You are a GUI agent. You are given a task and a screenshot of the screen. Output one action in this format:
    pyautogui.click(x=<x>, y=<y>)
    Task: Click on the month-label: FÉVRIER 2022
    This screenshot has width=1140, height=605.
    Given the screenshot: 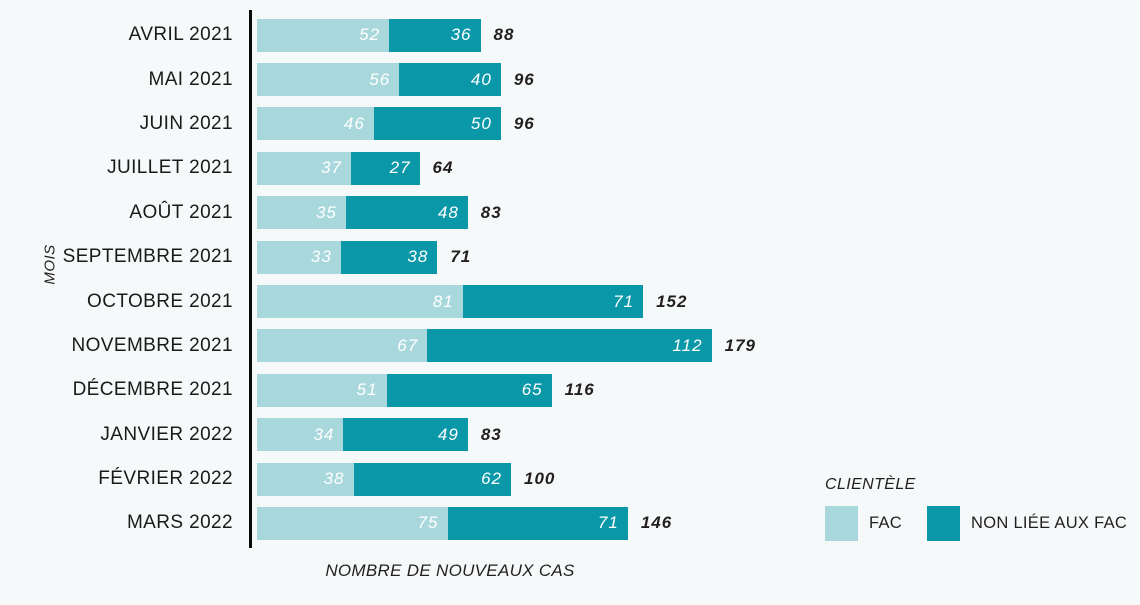 What is the action you would take?
    pyautogui.click(x=165, y=479)
    